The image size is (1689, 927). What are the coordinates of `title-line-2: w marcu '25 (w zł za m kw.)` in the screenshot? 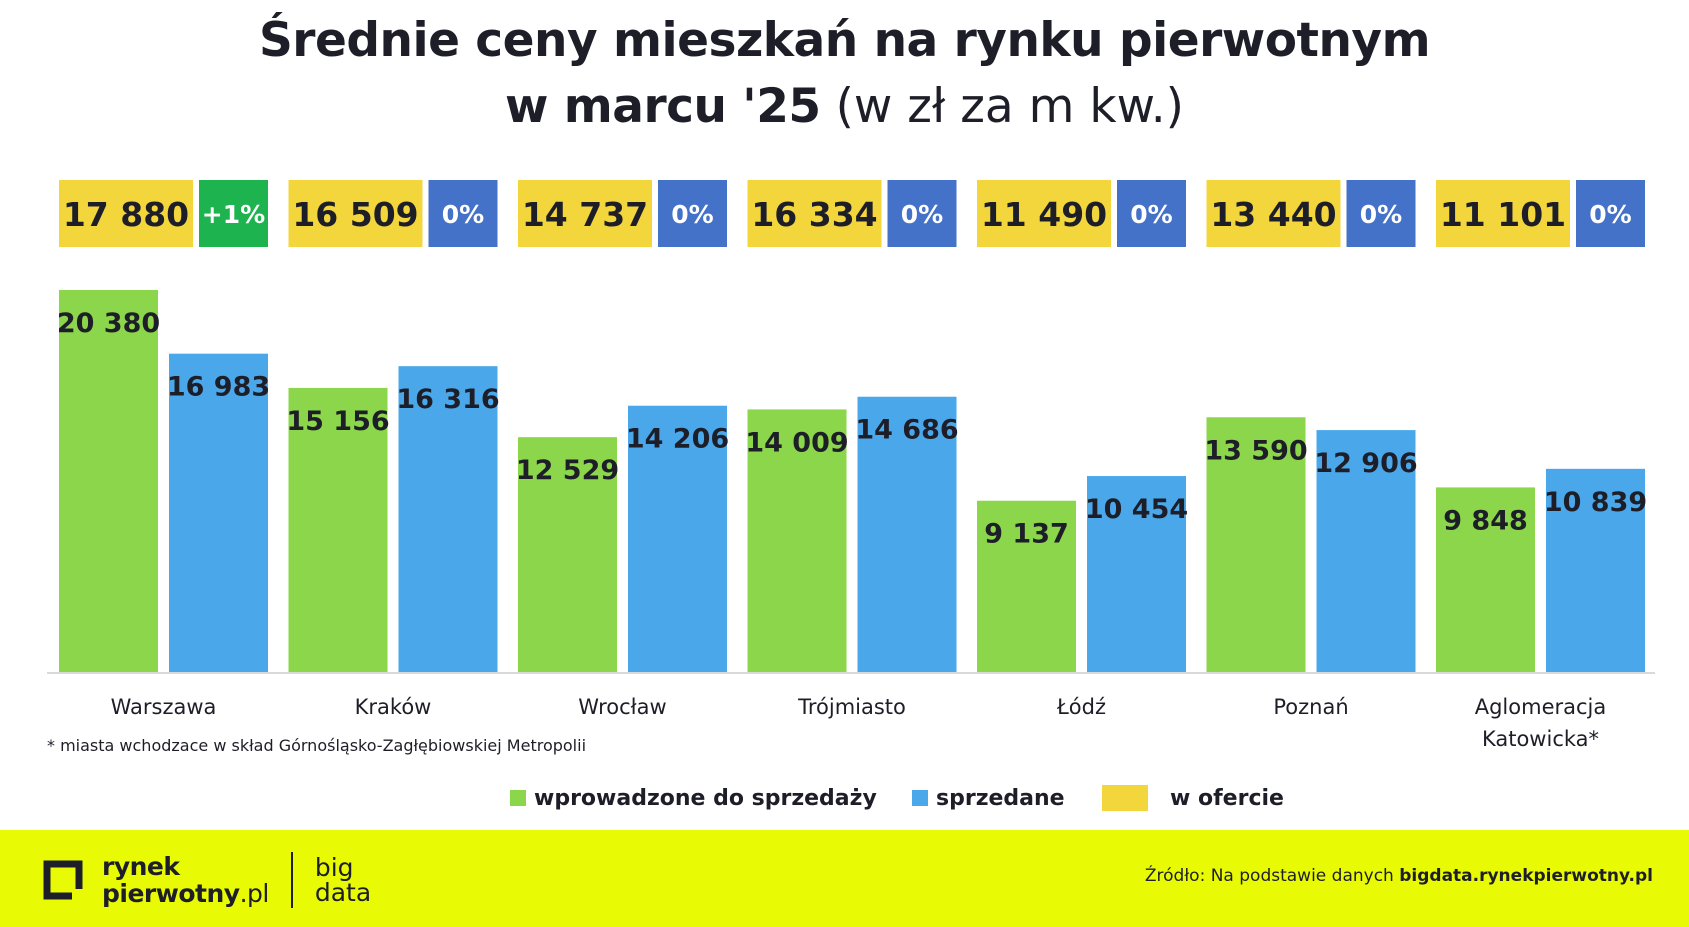 It's located at (844, 107).